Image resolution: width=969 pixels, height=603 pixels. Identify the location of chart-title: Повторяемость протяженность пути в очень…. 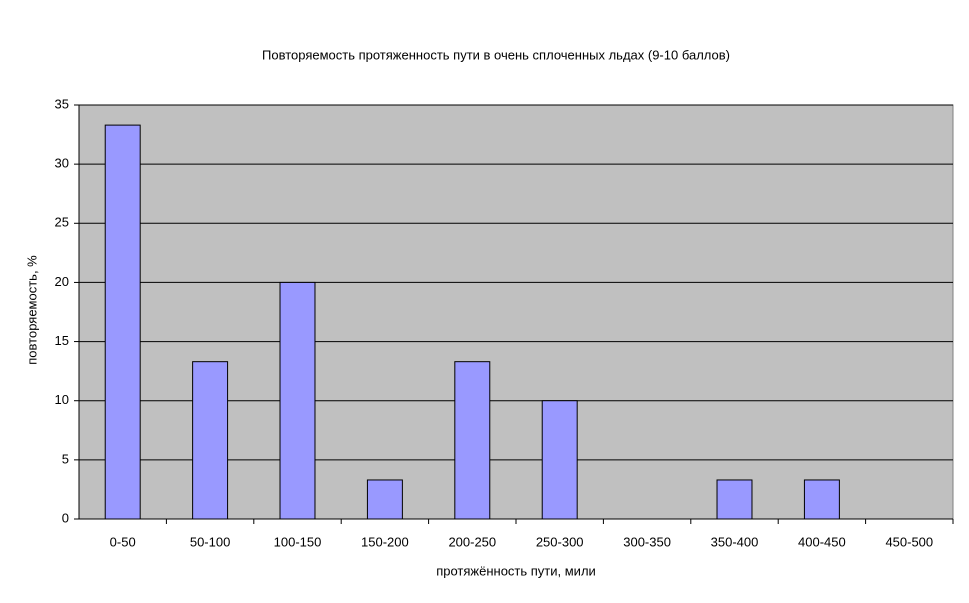
(496, 54).